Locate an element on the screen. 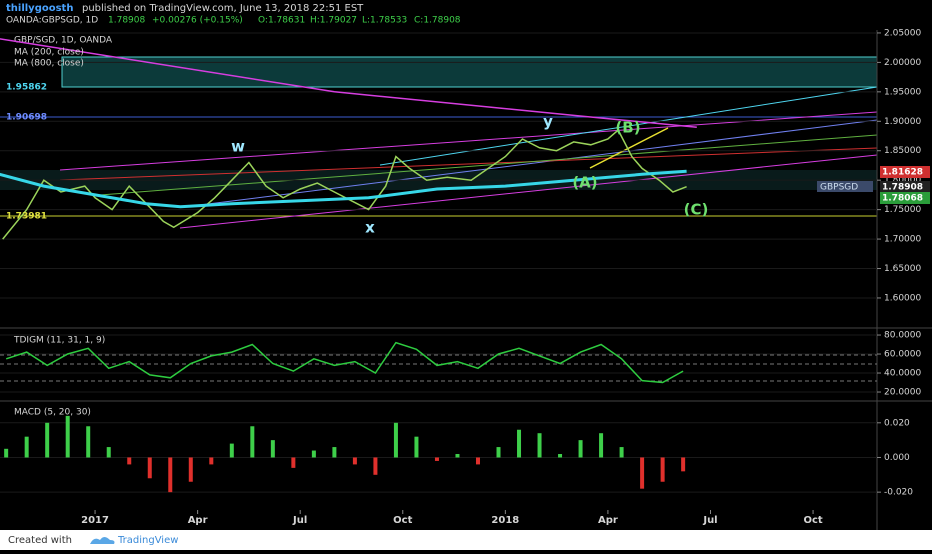 The image size is (932, 554). y-tick-label: 60.0000 is located at coordinates (902, 355).